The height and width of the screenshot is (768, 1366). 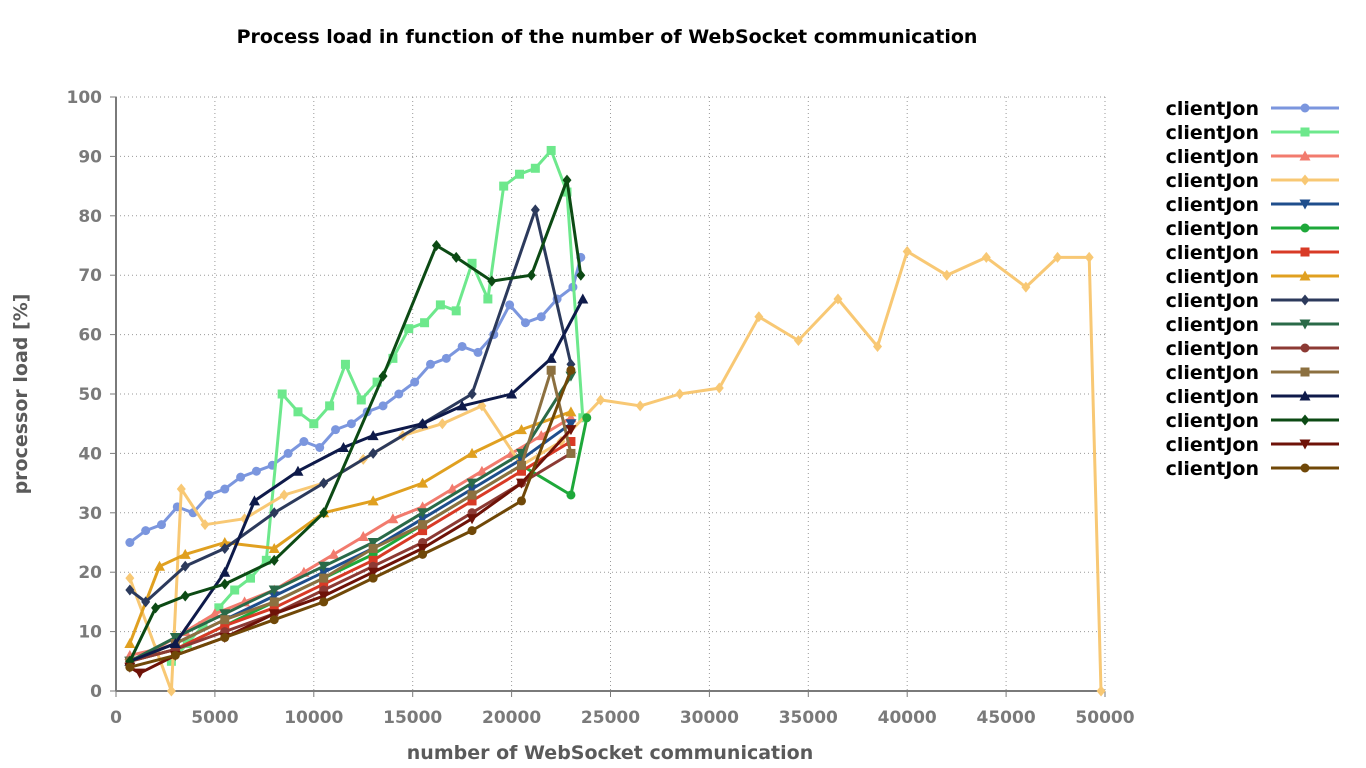 I want to click on x-tick-label: 35000, so click(x=808, y=718).